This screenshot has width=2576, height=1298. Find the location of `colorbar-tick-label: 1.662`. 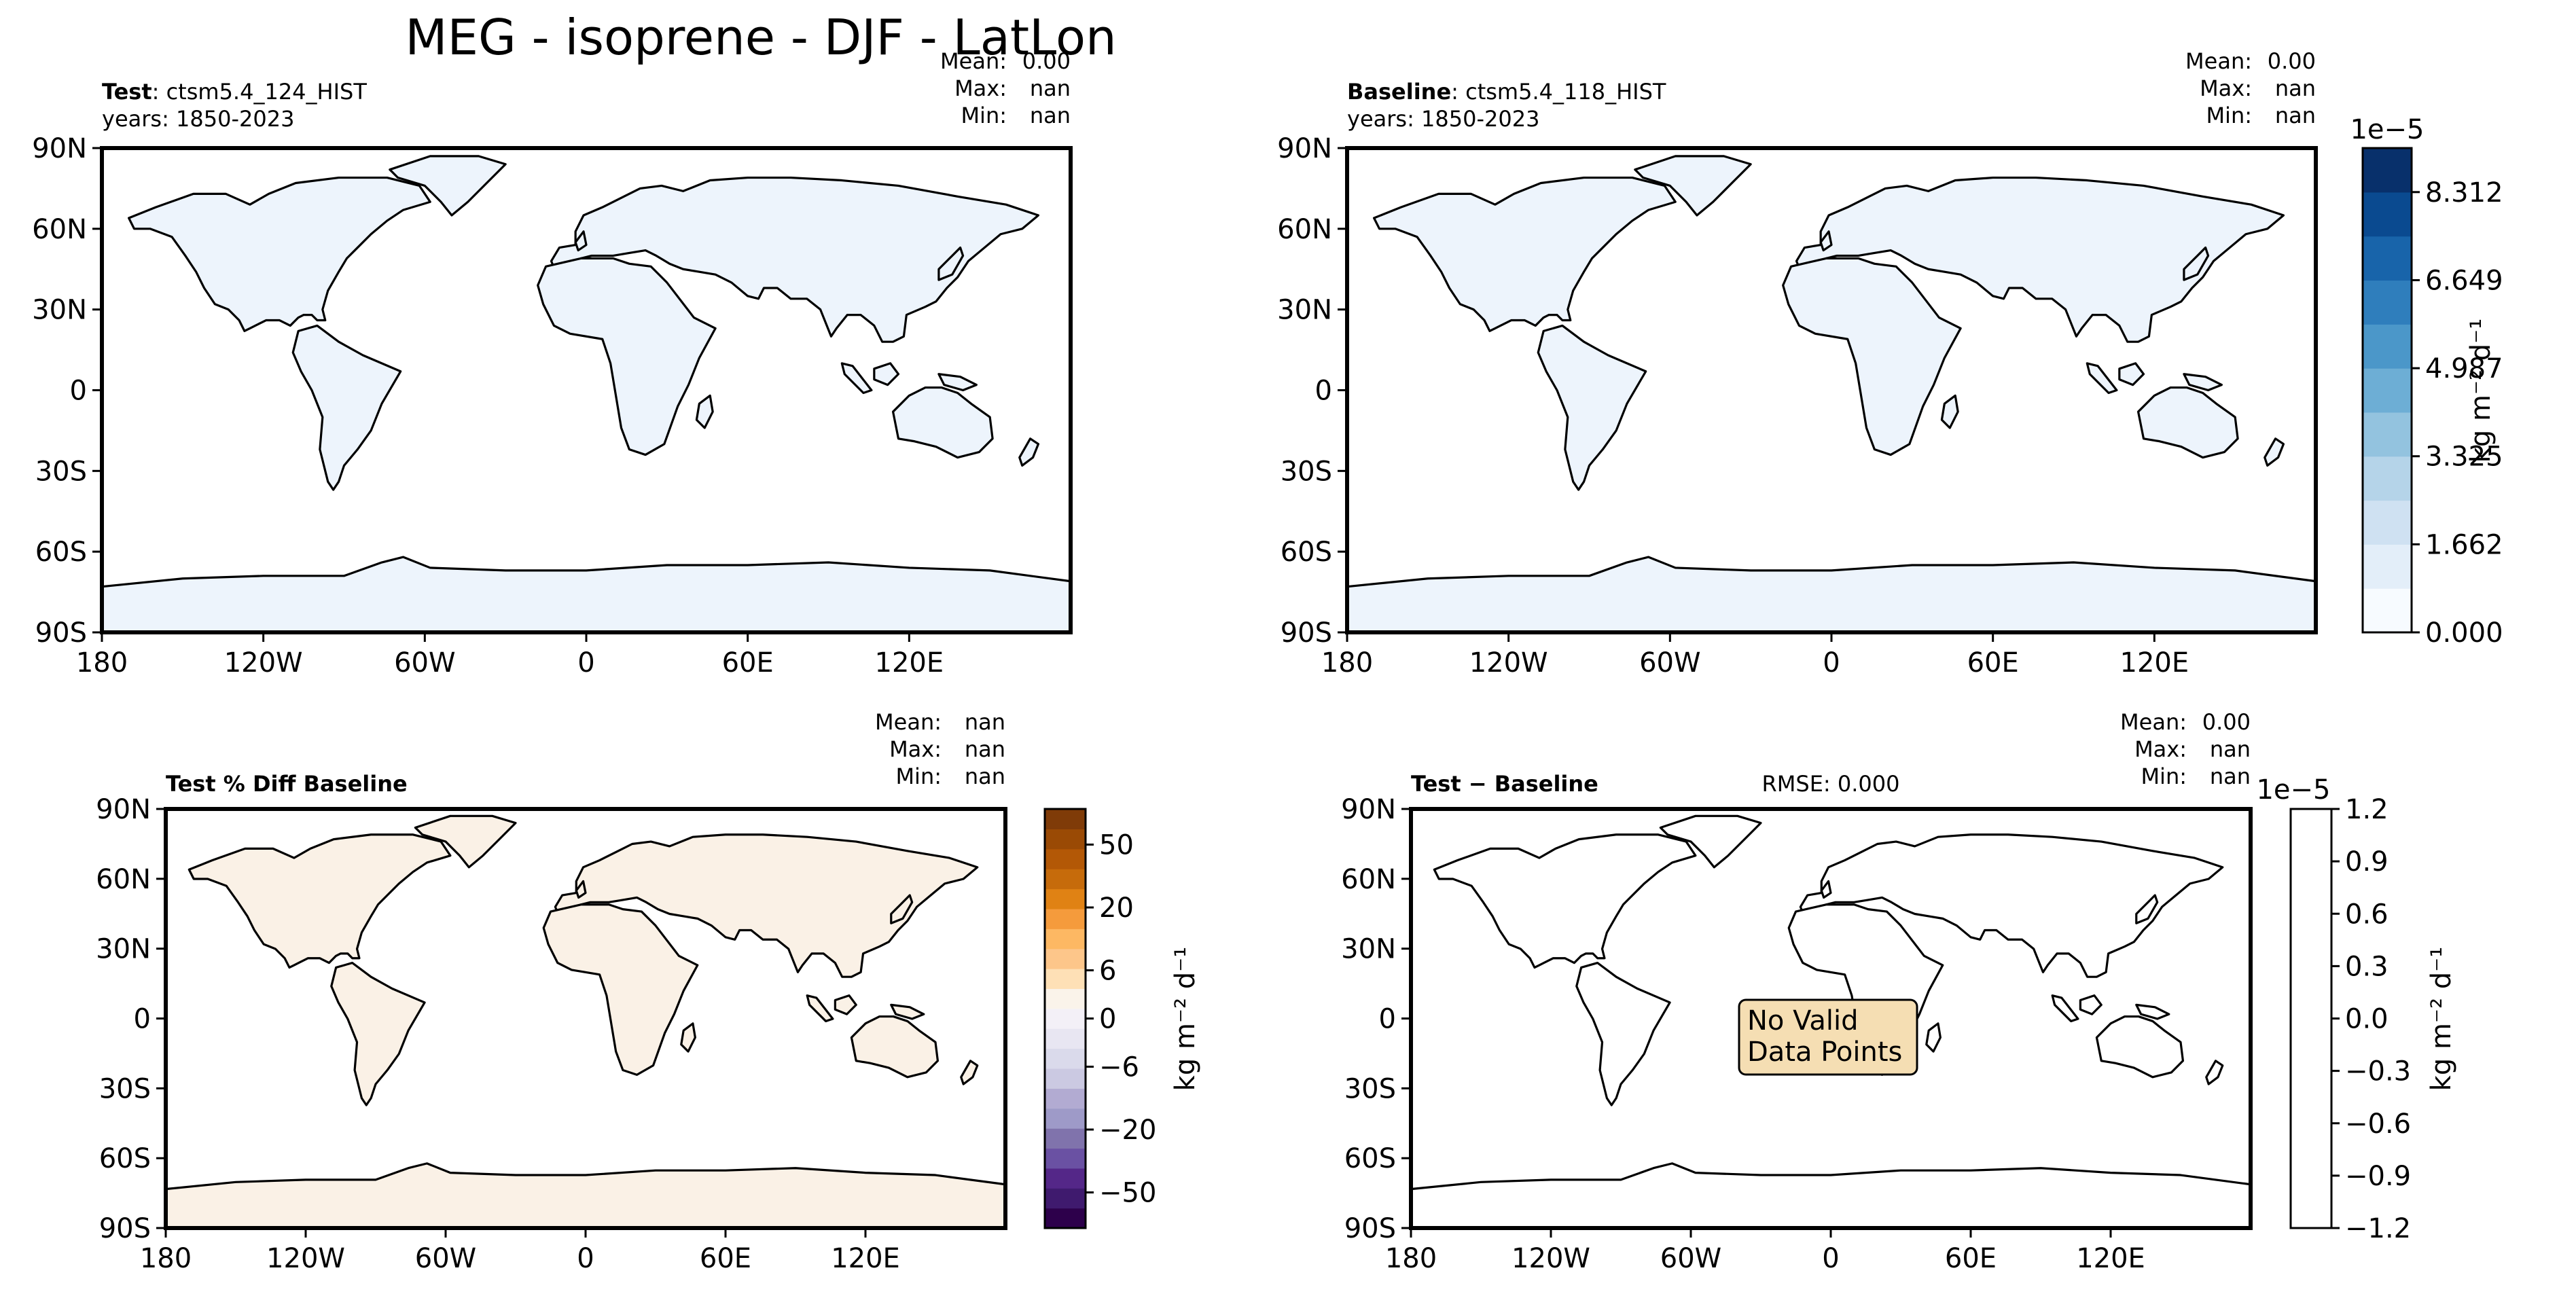

colorbar-tick-label: 1.662 is located at coordinates (2464, 544).